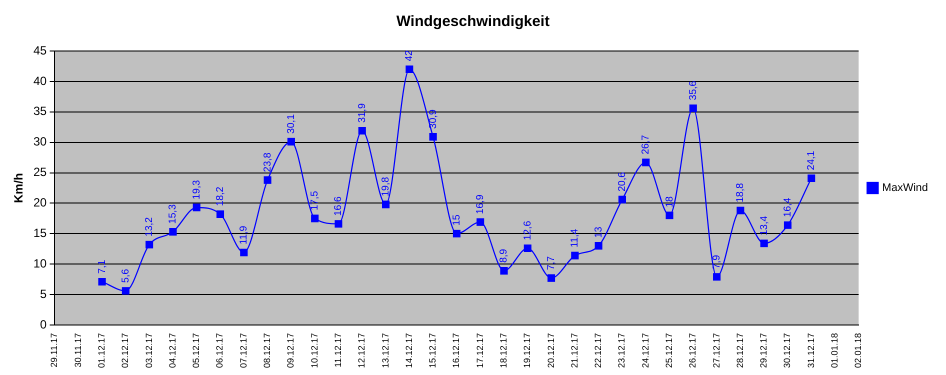 Image resolution: width=946 pixels, height=375 pixels. What do you see at coordinates (905, 188) in the screenshot?
I see `legend-label: MaxWind` at bounding box center [905, 188].